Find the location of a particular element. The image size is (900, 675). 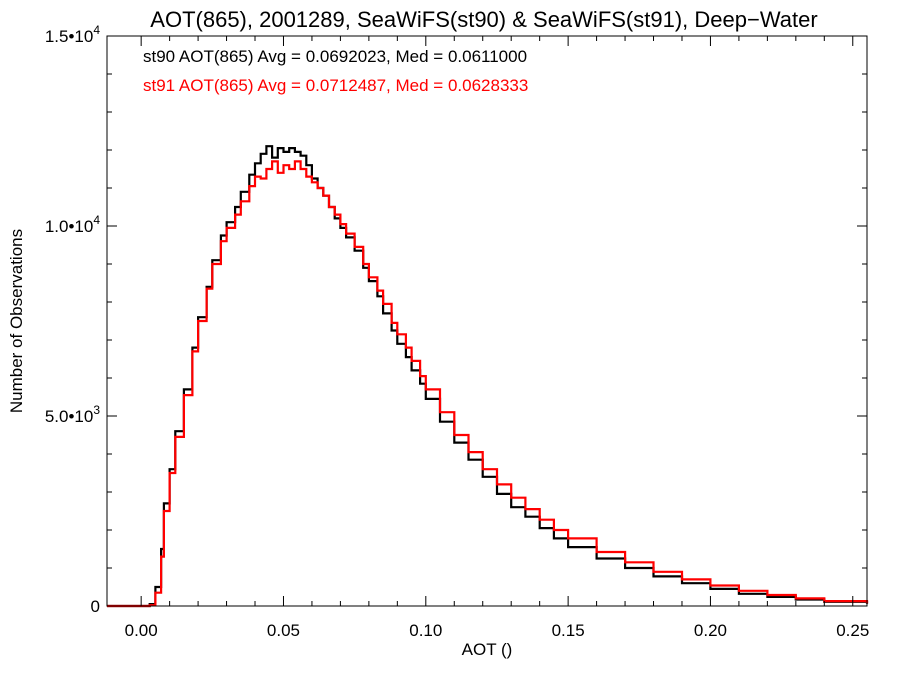

y-tick-label: 0 is located at coordinates (95, 606).